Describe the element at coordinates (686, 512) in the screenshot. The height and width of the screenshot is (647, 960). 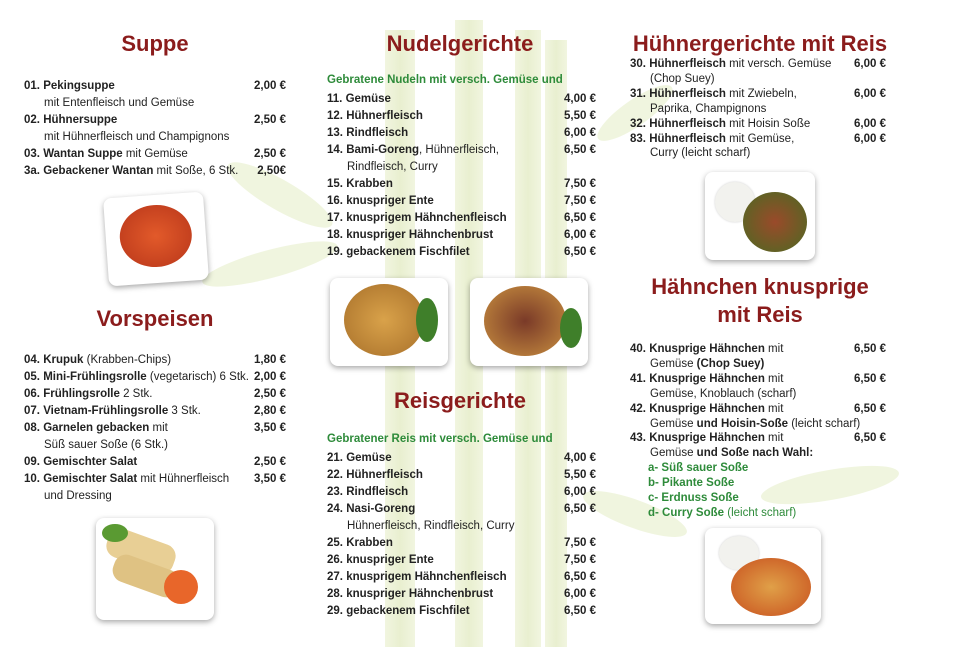
I see `sauce-name: d- Curry Soße` at that location.